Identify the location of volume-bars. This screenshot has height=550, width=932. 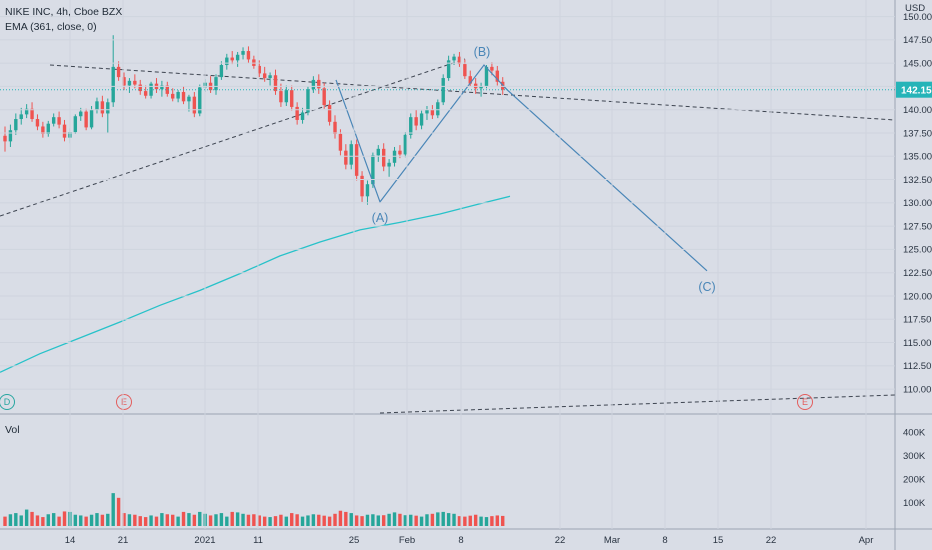
(254, 509).